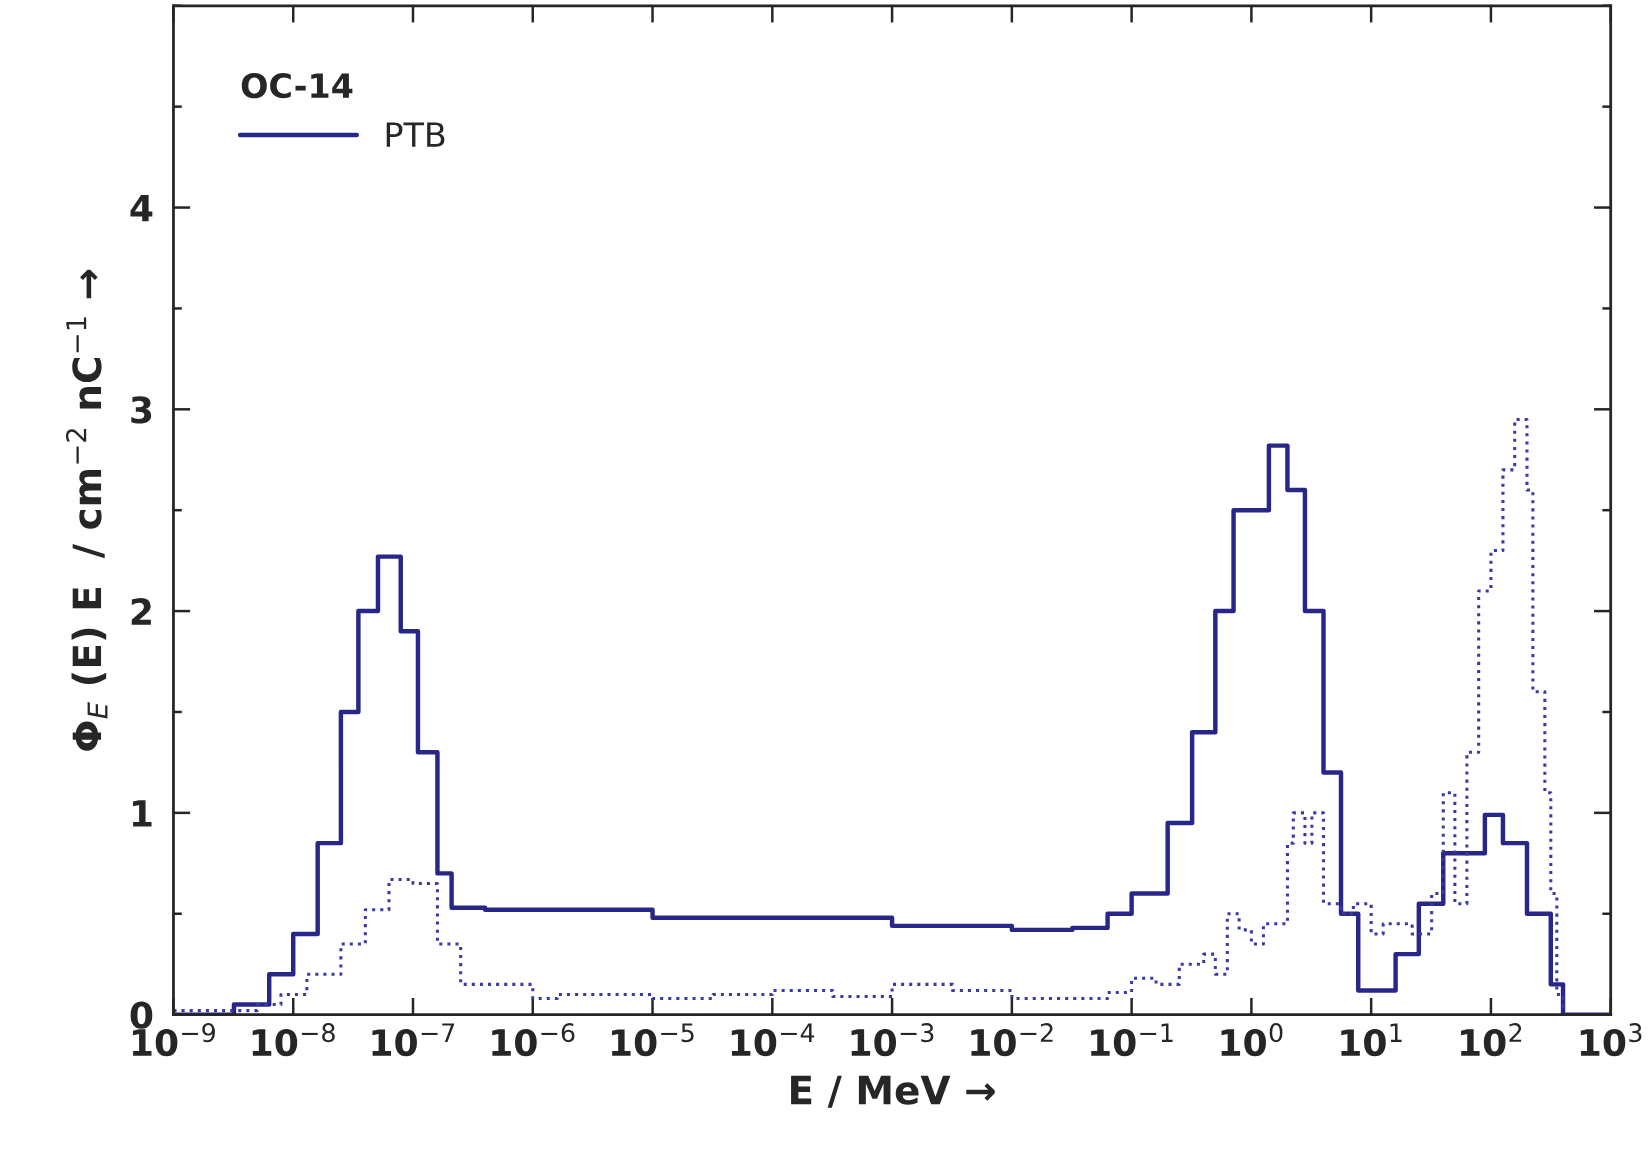 The image size is (1652, 1153). Describe the element at coordinates (86, 510) in the screenshot. I see `y-axis-title: Φ$_{E}$ (E) E / cm$^{−2}$ nC$^{−1}$ →` at that location.